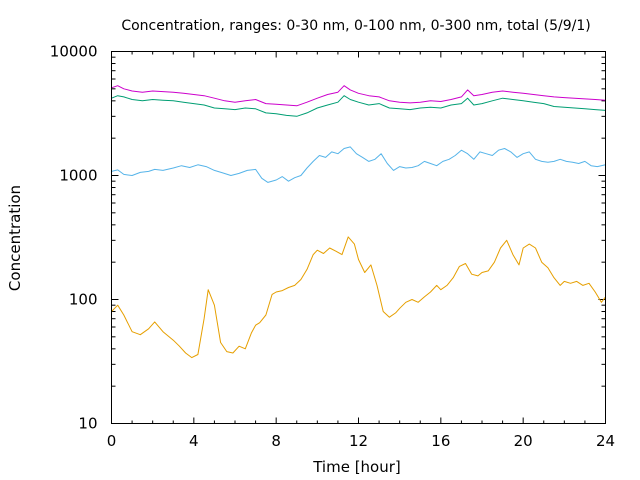 The height and width of the screenshot is (480, 640). I want to click on x-tick-label: 16, so click(440, 441).